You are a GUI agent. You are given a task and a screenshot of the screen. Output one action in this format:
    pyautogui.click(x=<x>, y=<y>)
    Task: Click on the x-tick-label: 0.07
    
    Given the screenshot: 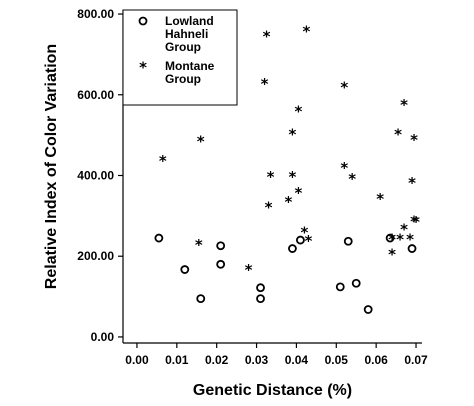 What is the action you would take?
    pyautogui.click(x=416, y=360)
    